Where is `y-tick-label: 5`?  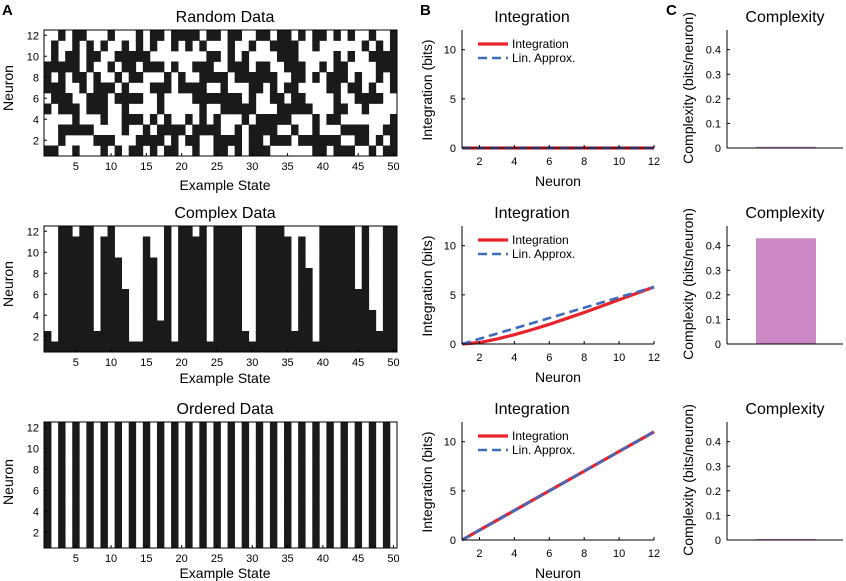 y-tick-label: 5 is located at coordinates (453, 492).